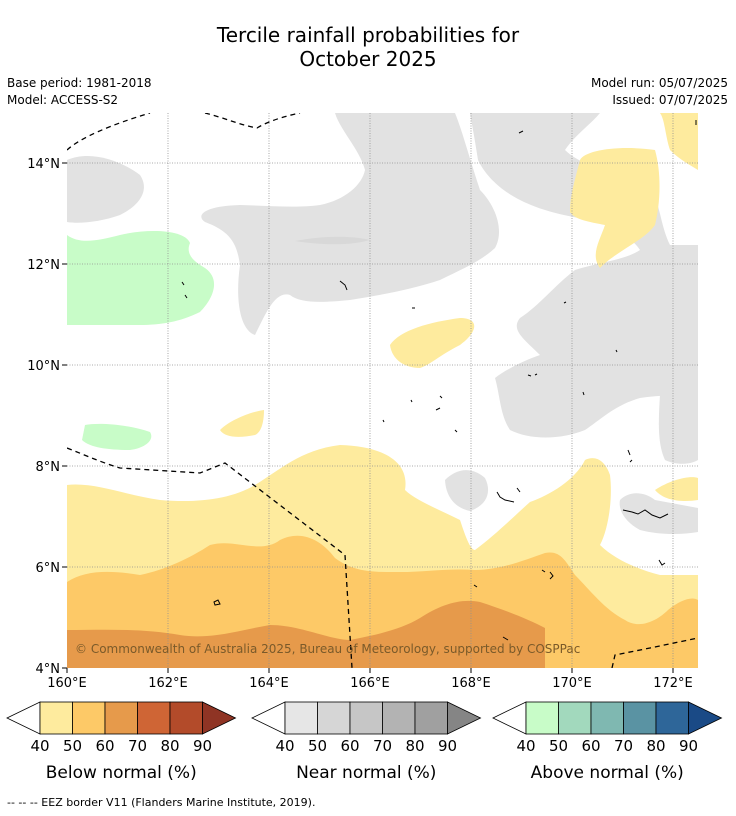  What do you see at coordinates (306, 634) in the screenshot?
I see `below-normal-60-70-regions` at bounding box center [306, 634].